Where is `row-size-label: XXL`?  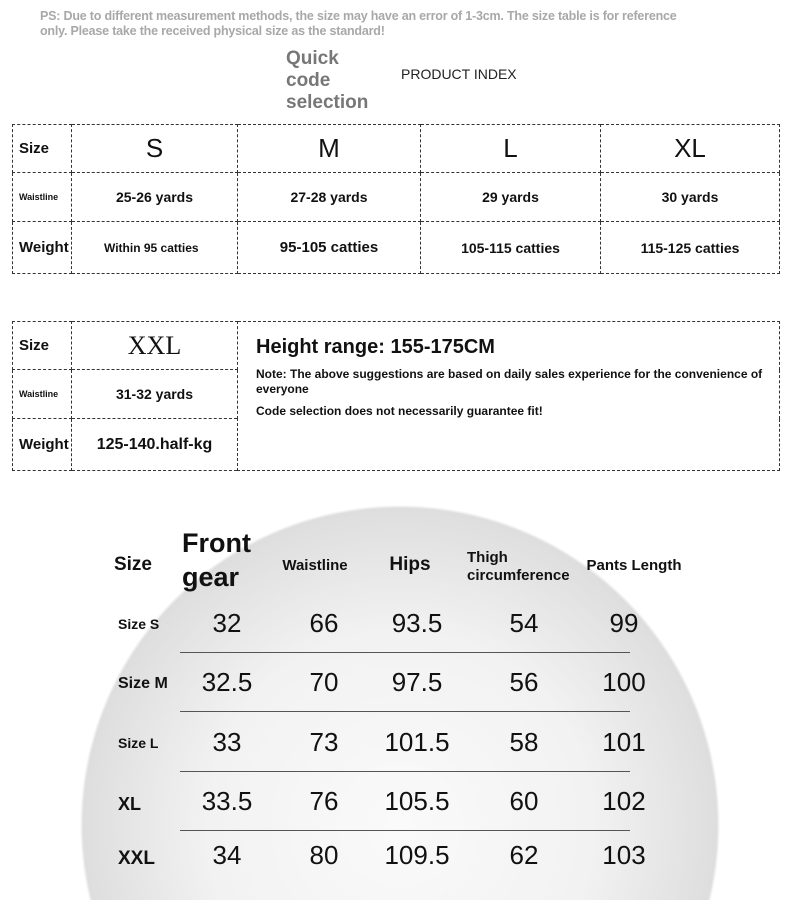
row-size-label: XXL is located at coordinates (136, 858).